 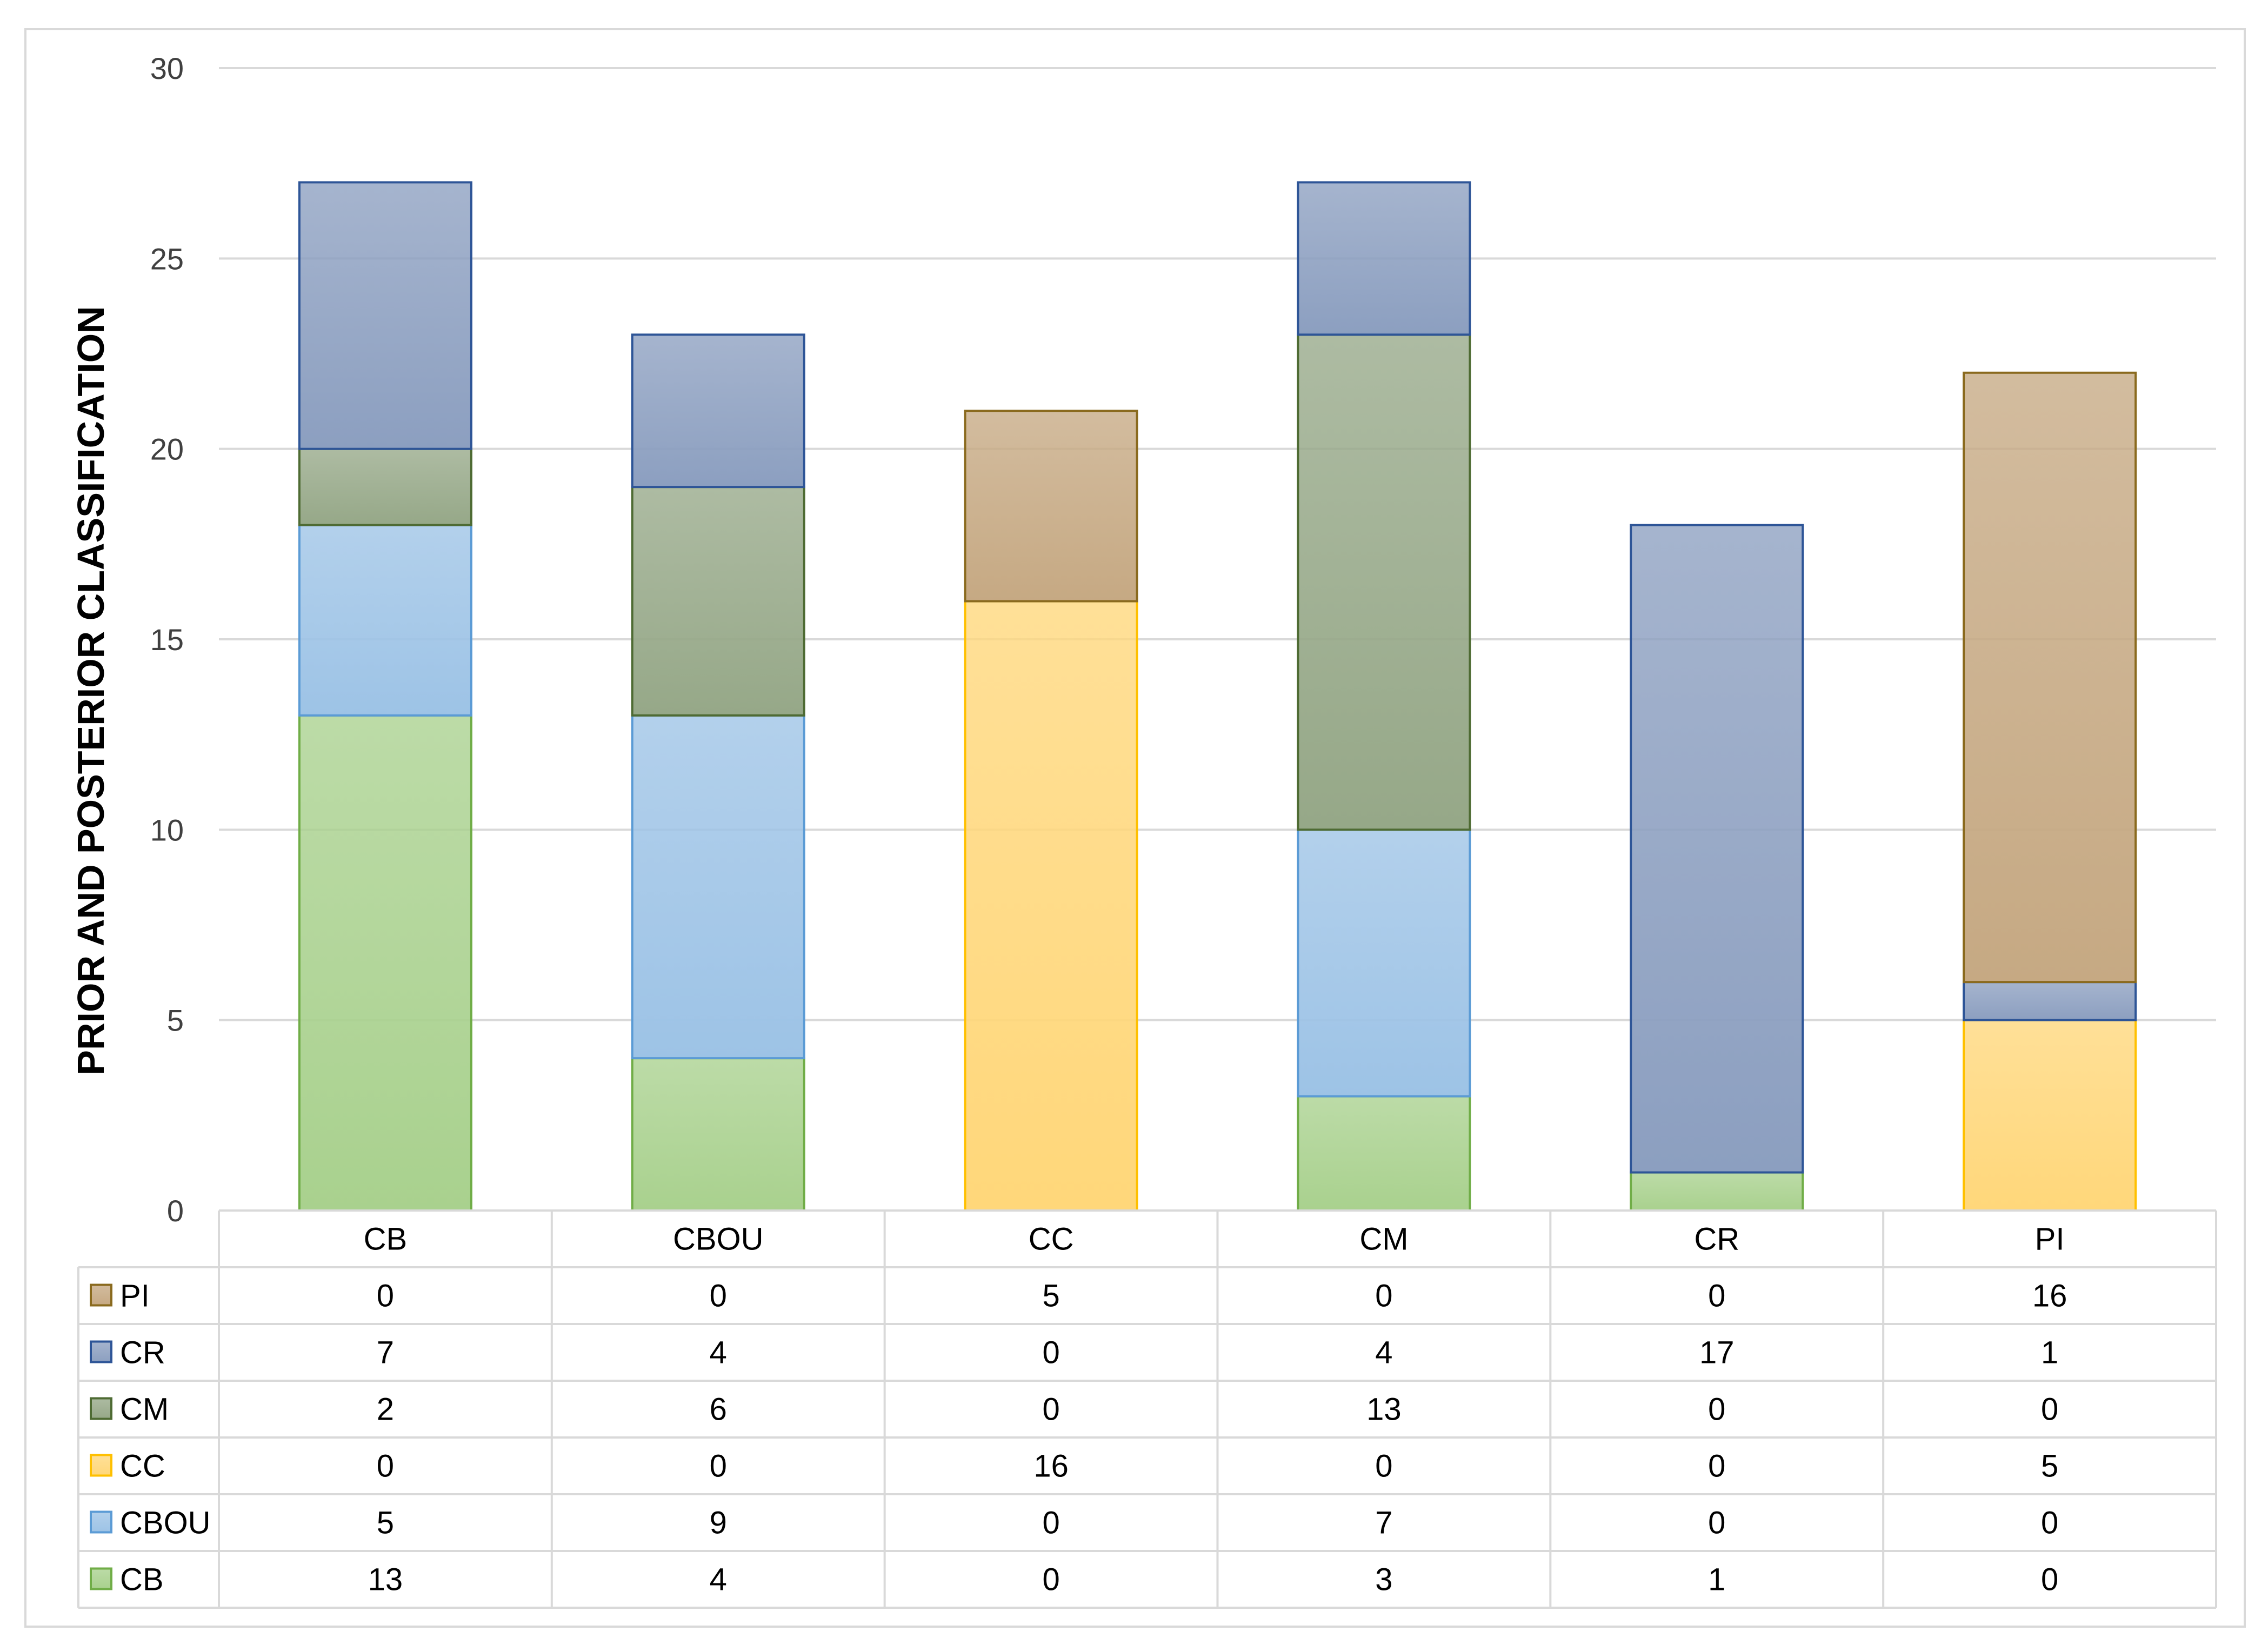 What do you see at coordinates (167, 259) in the screenshot?
I see `y-tick-label: 25` at bounding box center [167, 259].